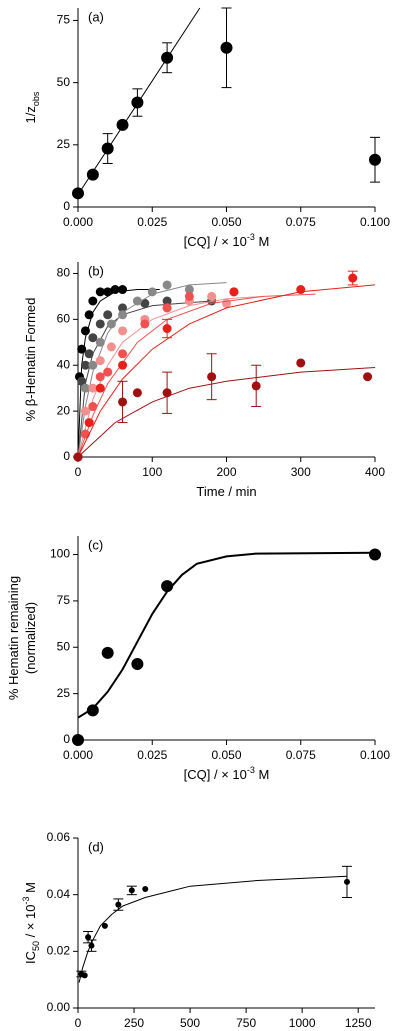  Describe the element at coordinates (59, 1007) in the screenshot. I see `y-tick-label: 0.00` at that location.